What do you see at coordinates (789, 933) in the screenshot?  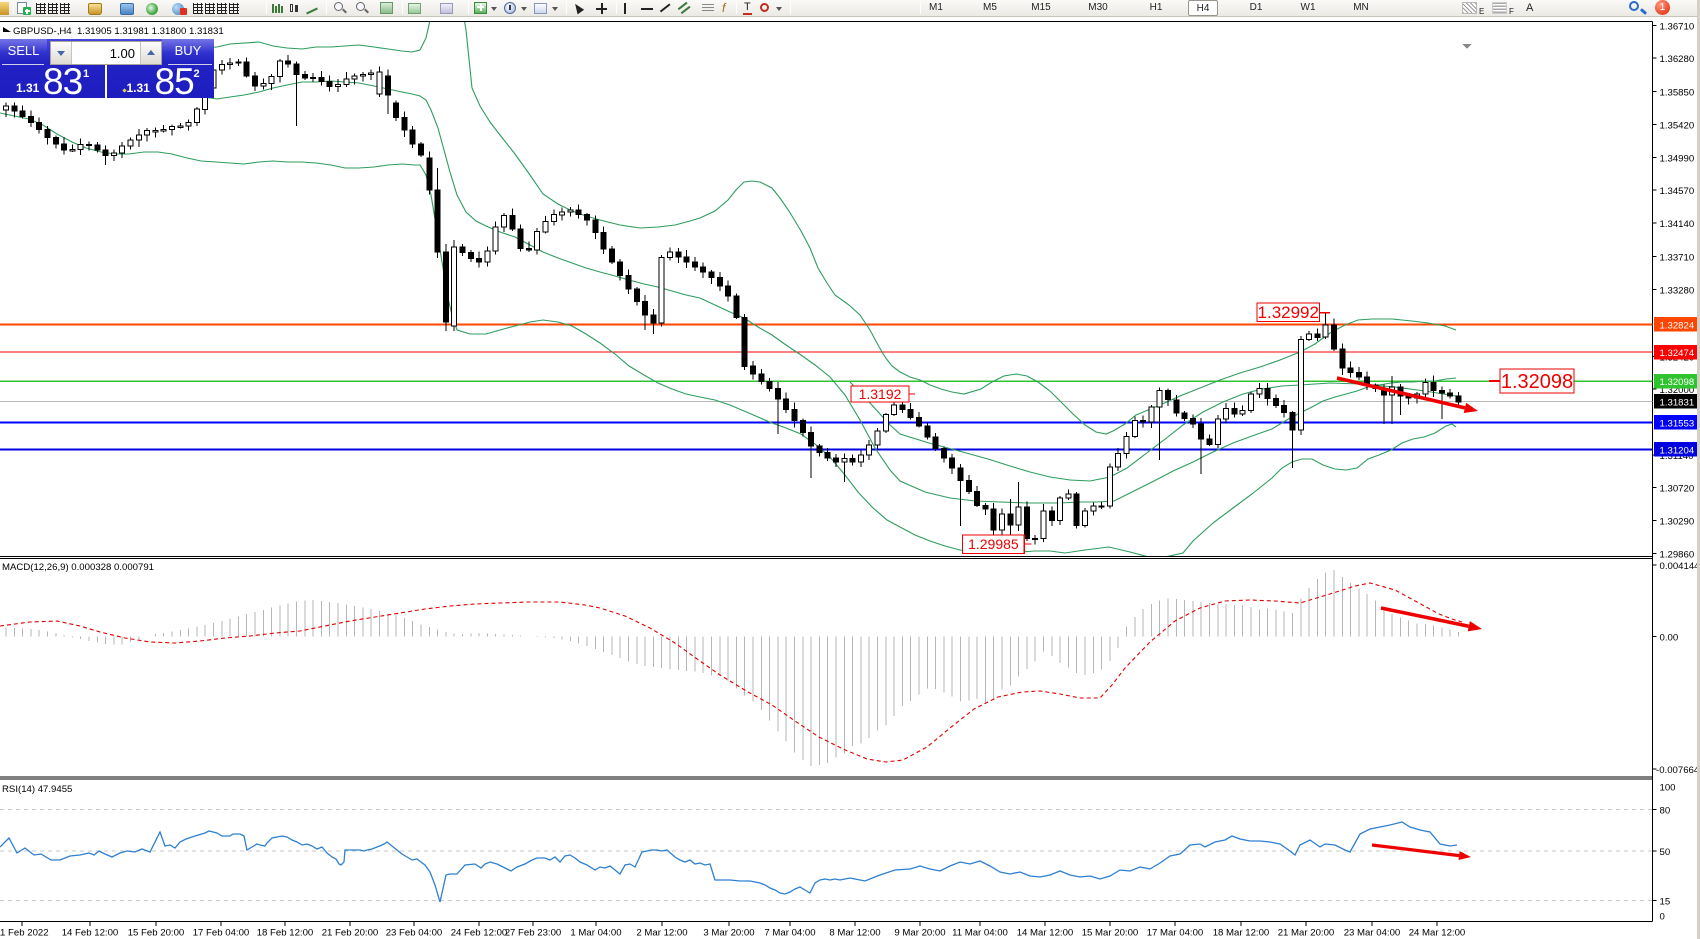 I see `svg-text: 7 Mar 04:00` at bounding box center [789, 933].